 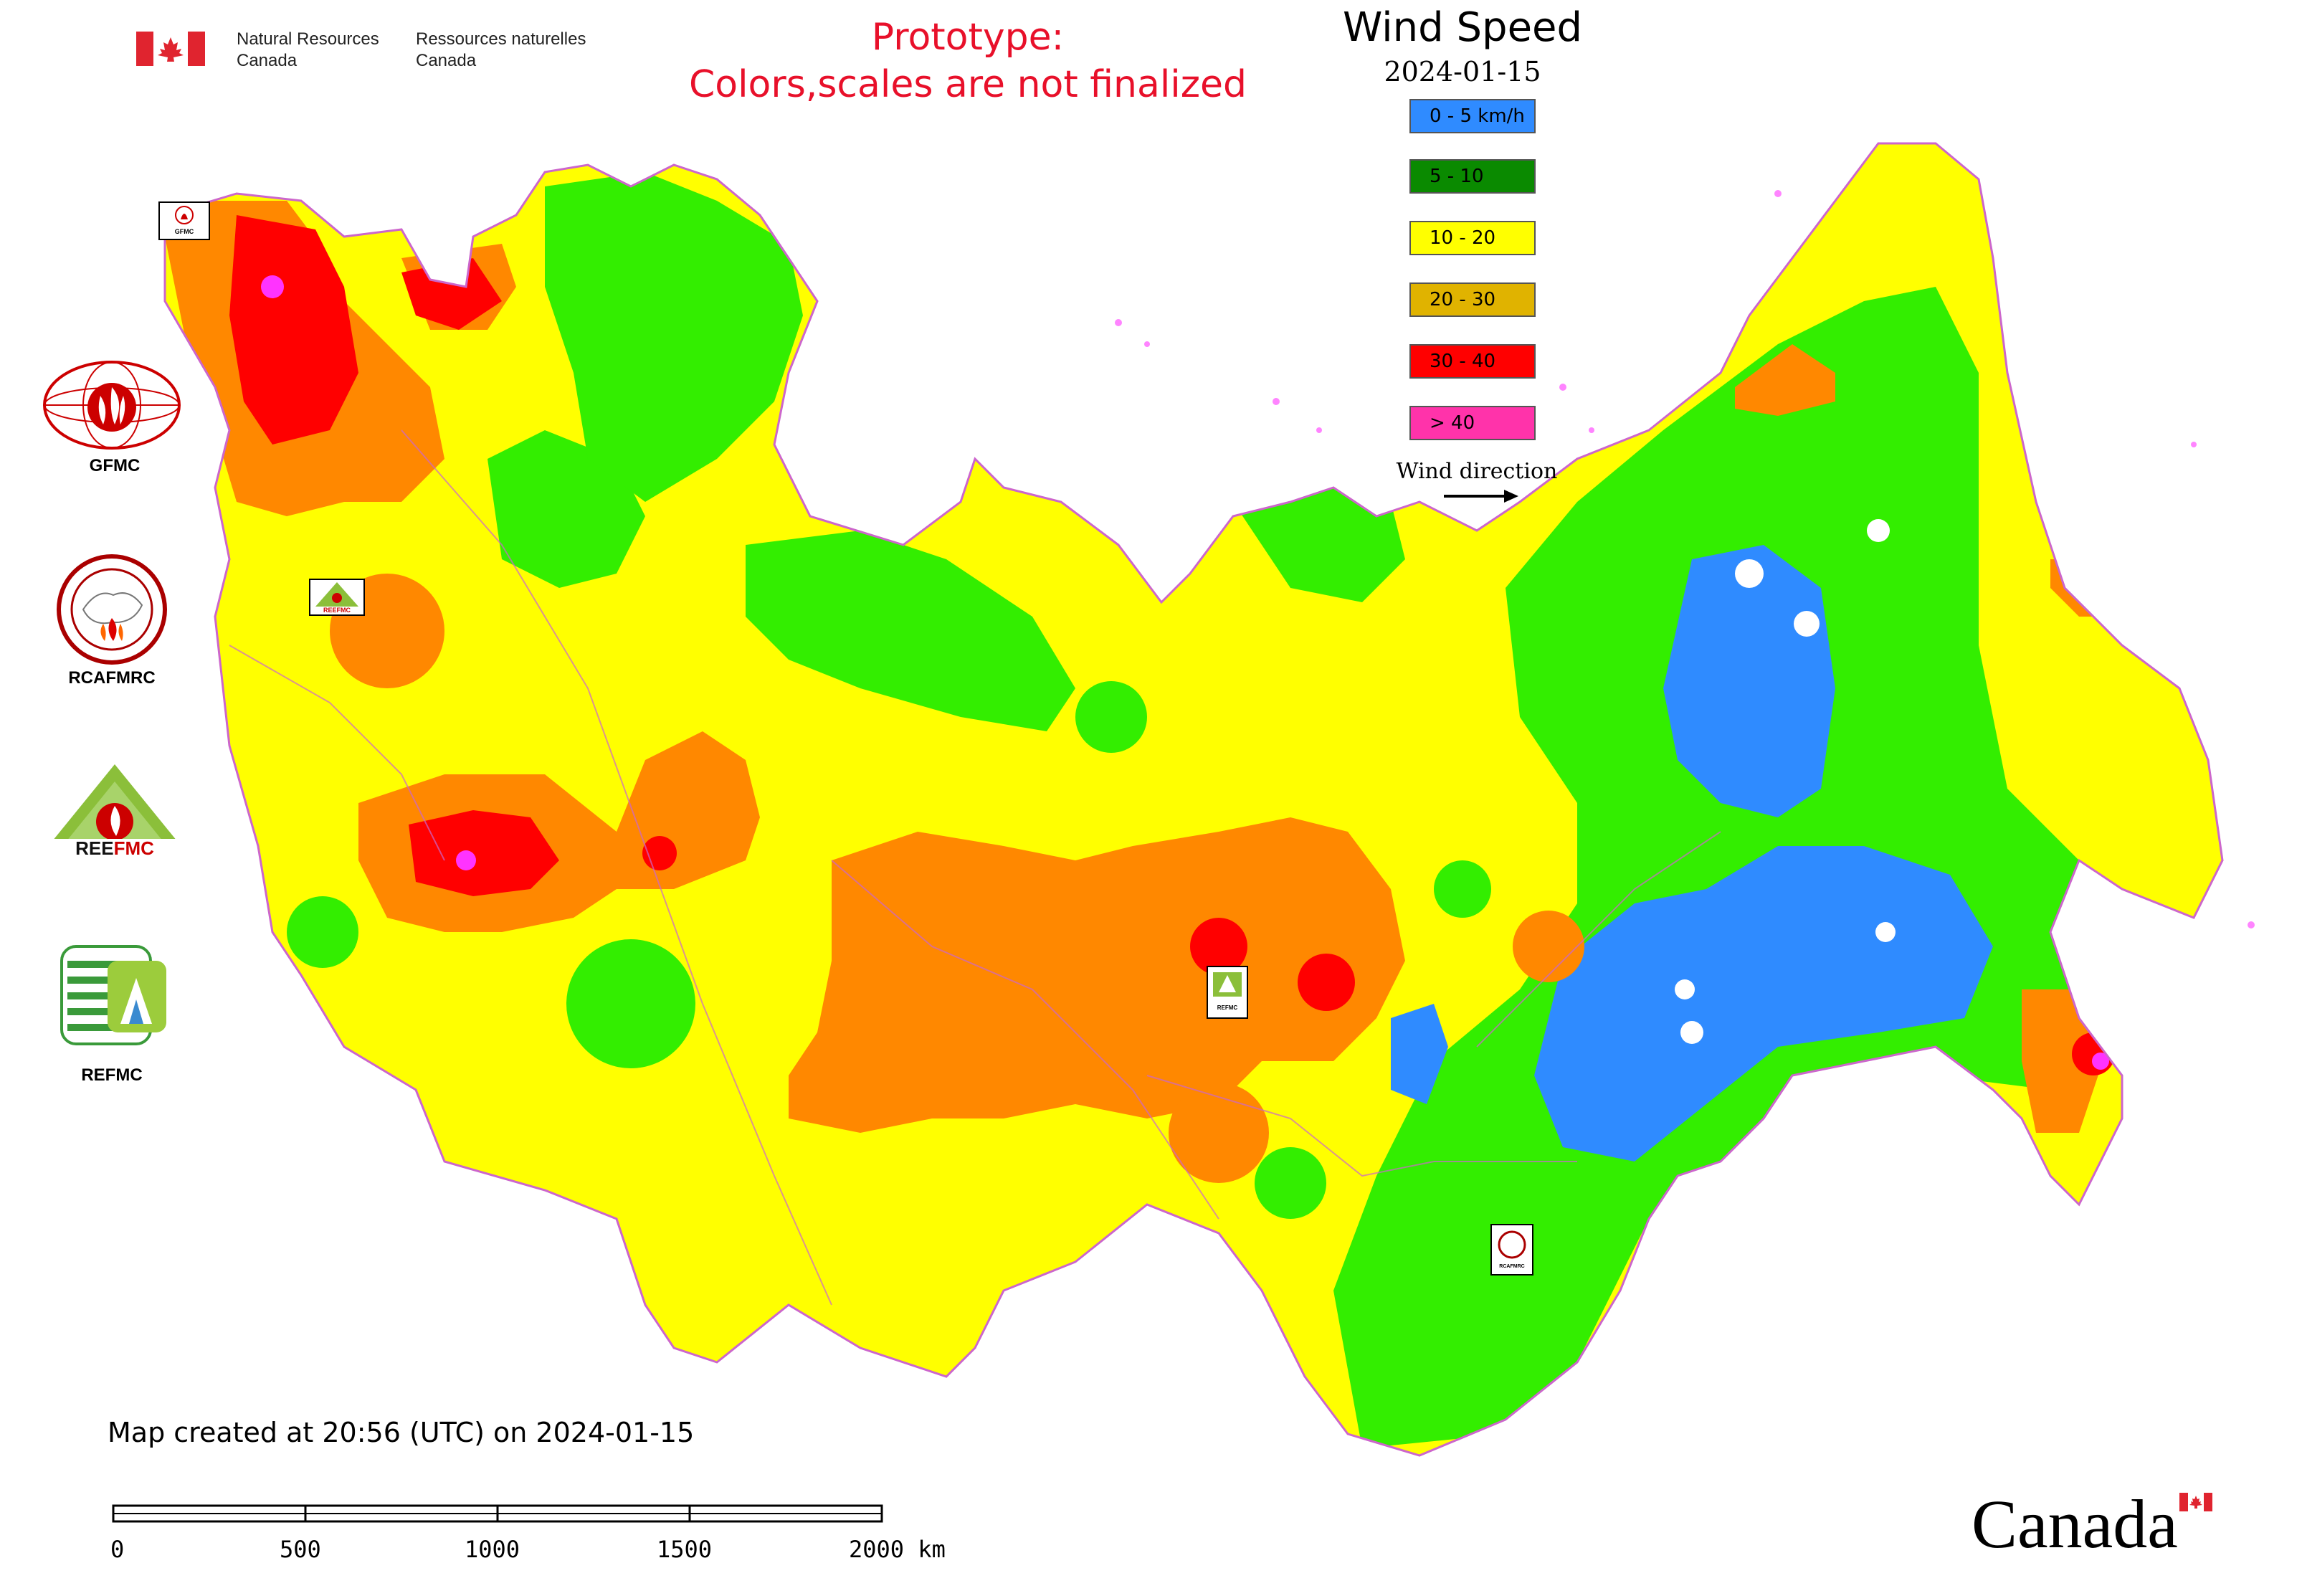 What do you see at coordinates (1477, 116) in the screenshot?
I see `legend-item-label: 0 - 5 km/h` at bounding box center [1477, 116].